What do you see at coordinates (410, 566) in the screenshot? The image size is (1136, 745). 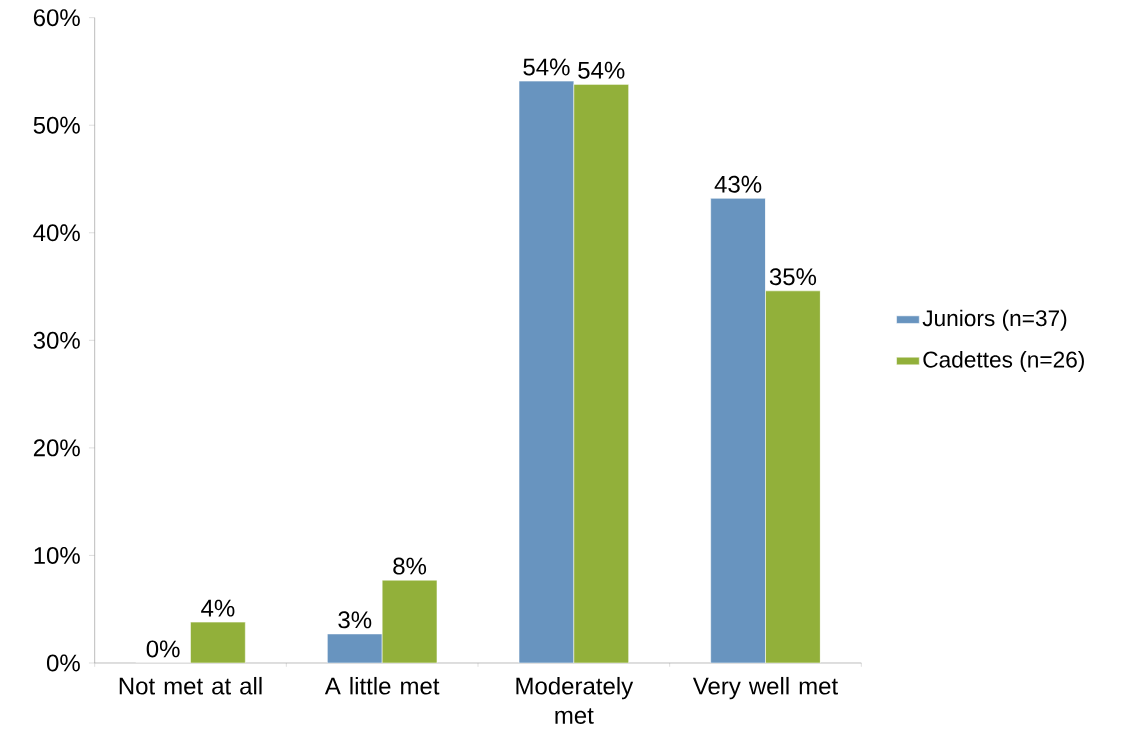 I see `data-label: 8%` at bounding box center [410, 566].